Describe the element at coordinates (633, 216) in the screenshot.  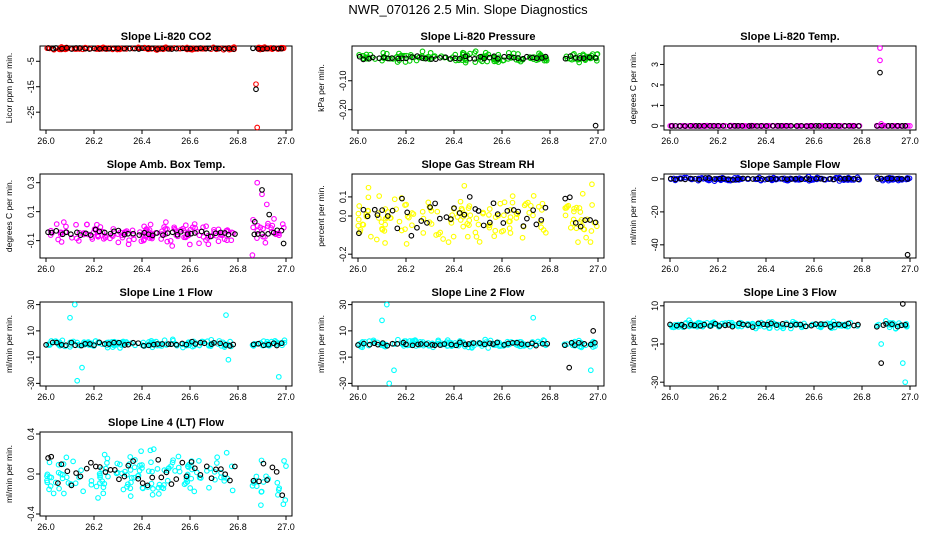
I see `panel-6-ylabel: ml/min per min.` at that location.